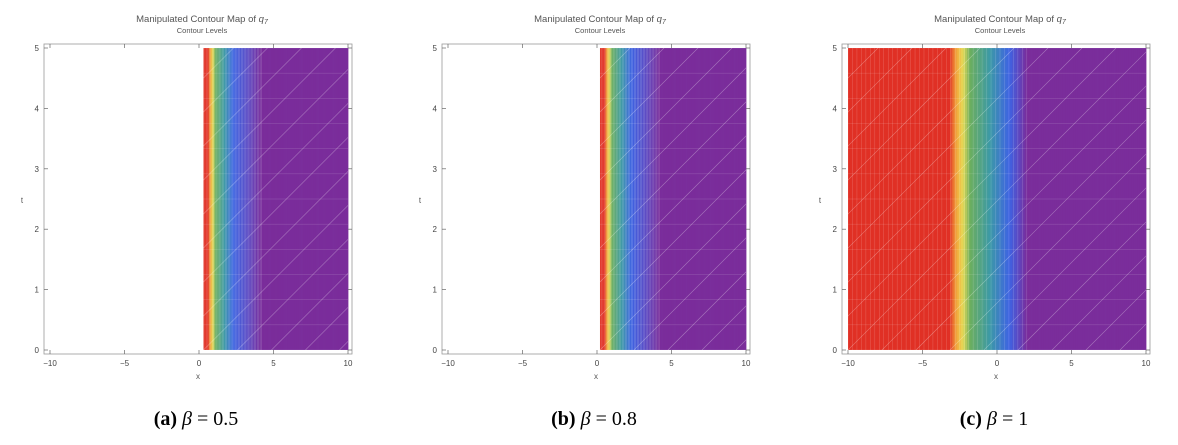 This screenshot has height=445, width=1178. I want to click on chart-title: Manipulated Contour Map of q7, so click(600, 20).